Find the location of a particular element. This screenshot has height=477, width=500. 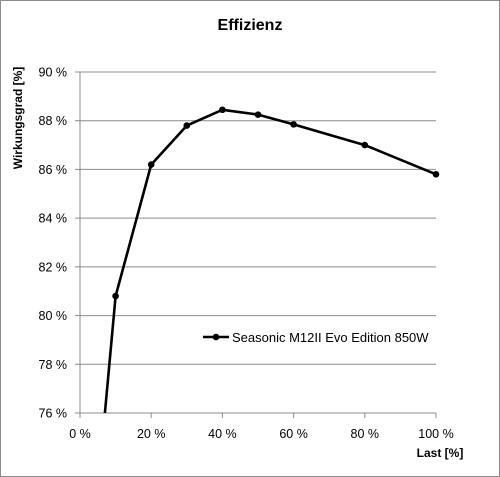

x-tick-label: 100 % is located at coordinates (435, 434).